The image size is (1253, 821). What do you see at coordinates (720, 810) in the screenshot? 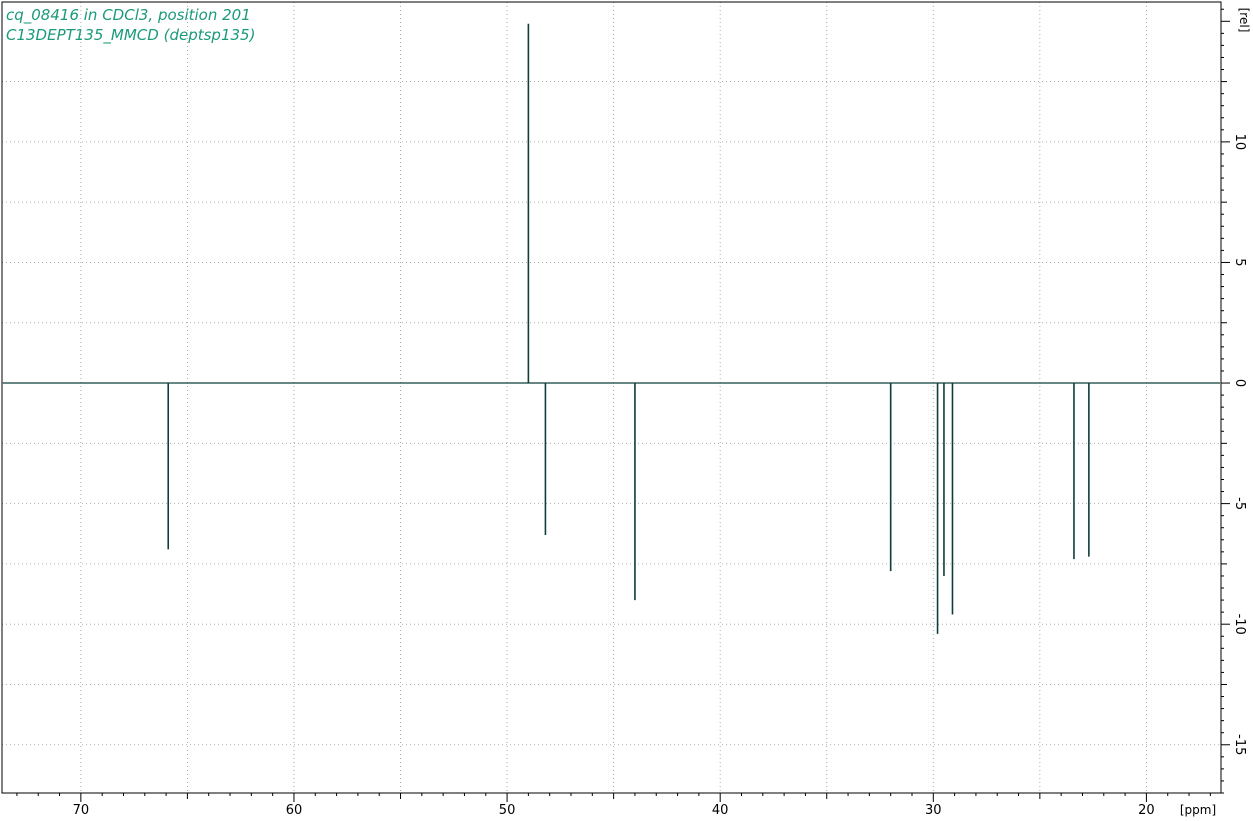
I see `x-tick-label: 40` at bounding box center [720, 810].